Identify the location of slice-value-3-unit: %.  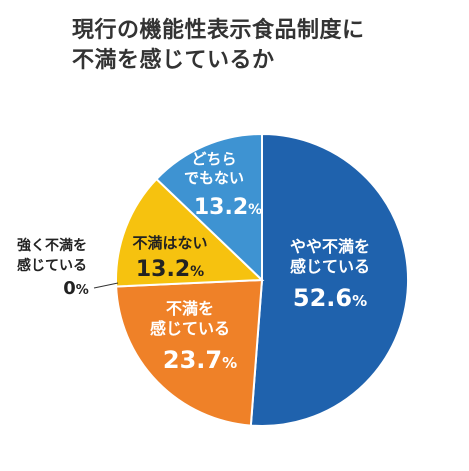
(255, 210).